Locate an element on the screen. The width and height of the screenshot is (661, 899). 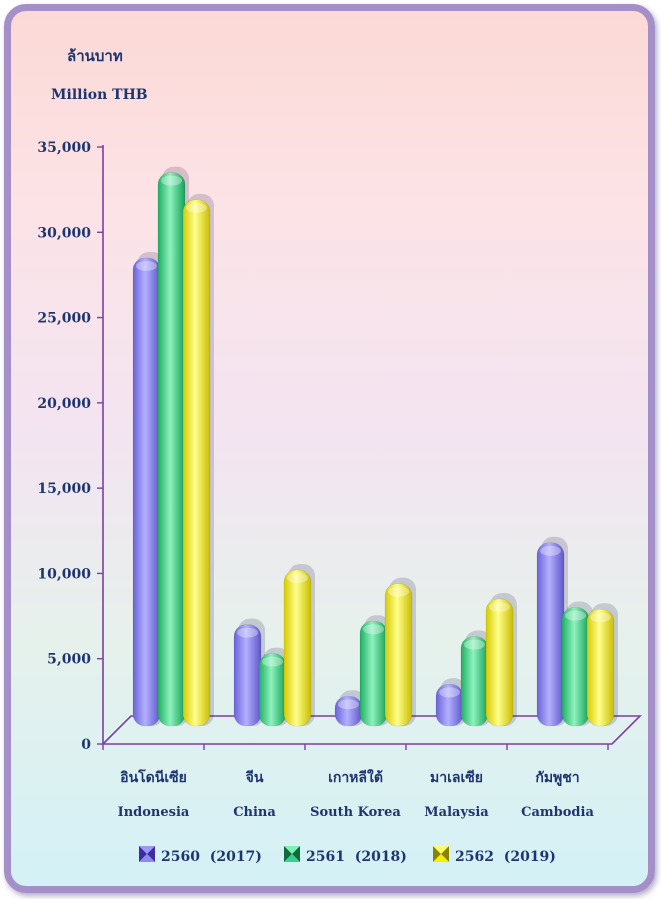
y-tick-label: 35,000 is located at coordinates (64, 148).